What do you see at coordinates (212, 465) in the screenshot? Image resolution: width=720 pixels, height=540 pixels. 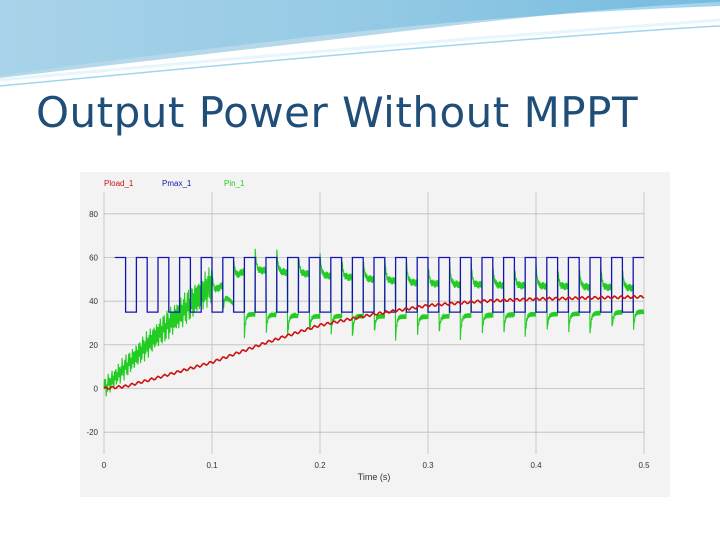 I see `x-tick-label: 0.1` at bounding box center [212, 465].